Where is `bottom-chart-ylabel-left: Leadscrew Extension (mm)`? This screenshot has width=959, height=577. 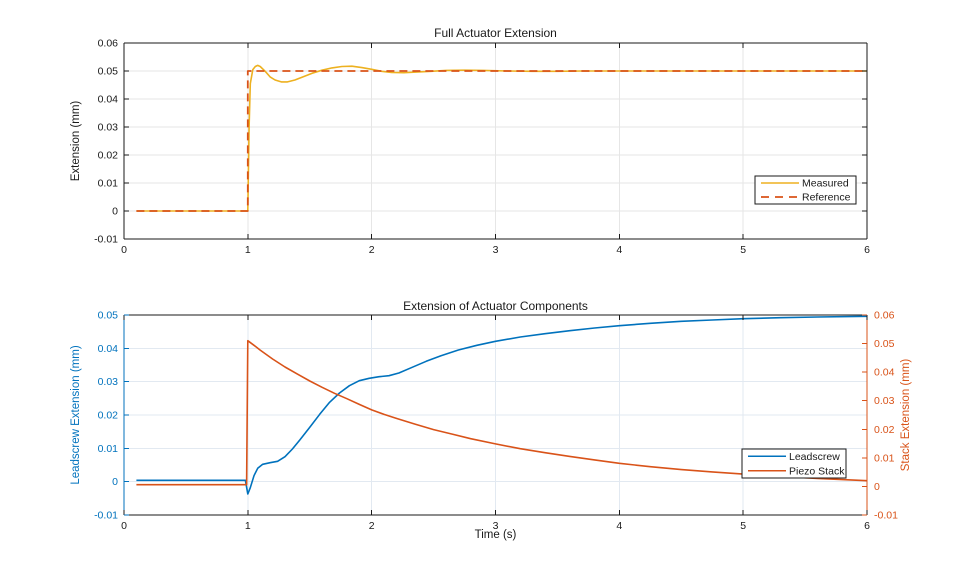
bottom-chart-ylabel-left: Leadscrew Extension (mm) is located at coordinates (76, 415).